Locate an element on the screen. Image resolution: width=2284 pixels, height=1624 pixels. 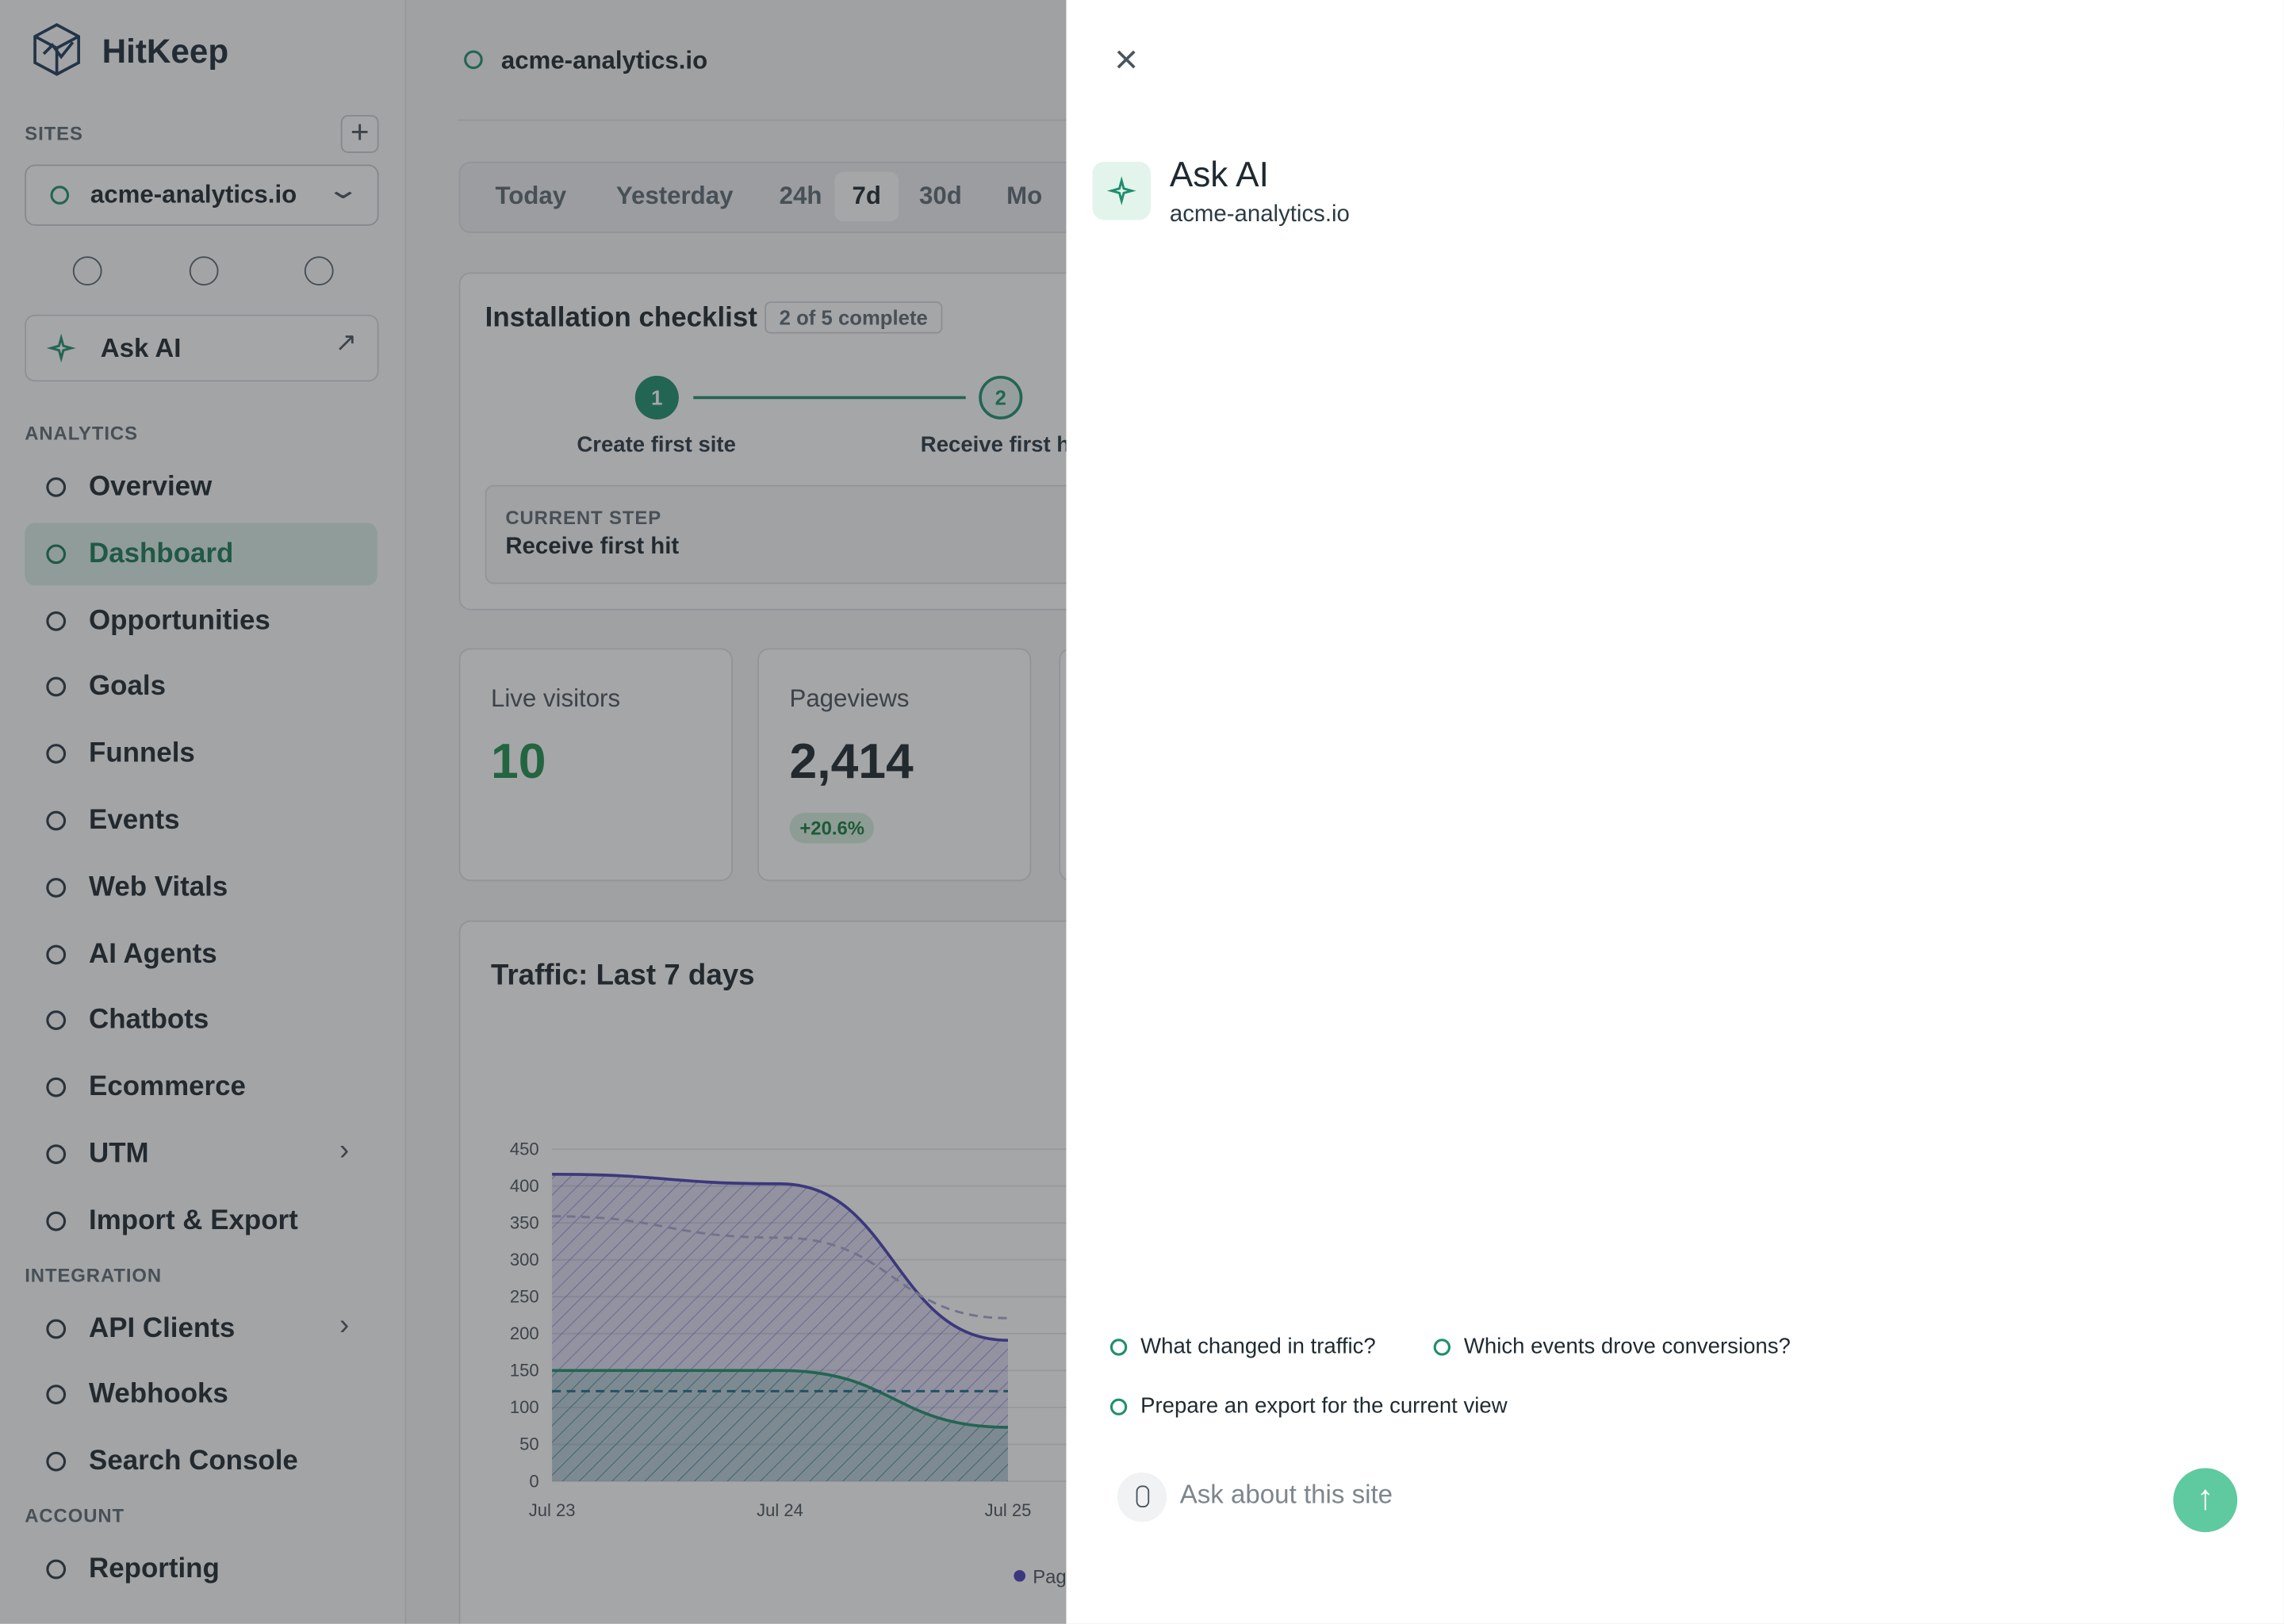
stat-value: 2,414 is located at coordinates (851, 761).